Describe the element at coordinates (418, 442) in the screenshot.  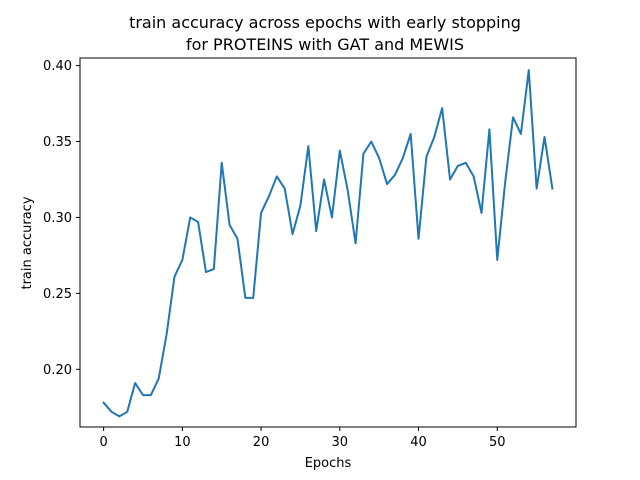
I see `x-tick-label: 40` at that location.